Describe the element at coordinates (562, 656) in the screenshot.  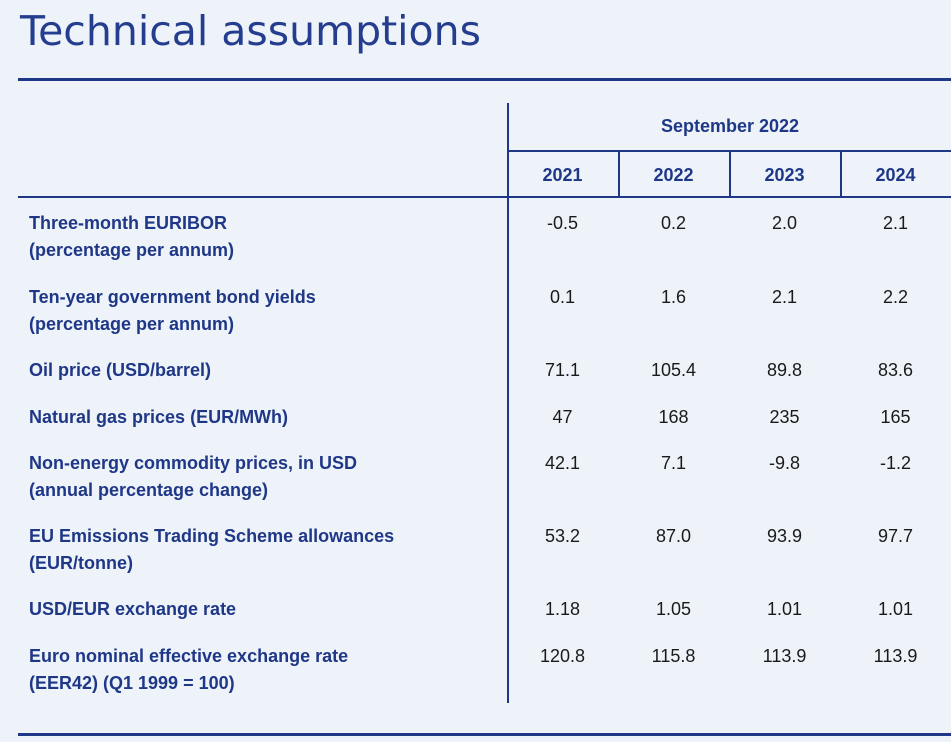
I see `table-cell: 120.8` at that location.